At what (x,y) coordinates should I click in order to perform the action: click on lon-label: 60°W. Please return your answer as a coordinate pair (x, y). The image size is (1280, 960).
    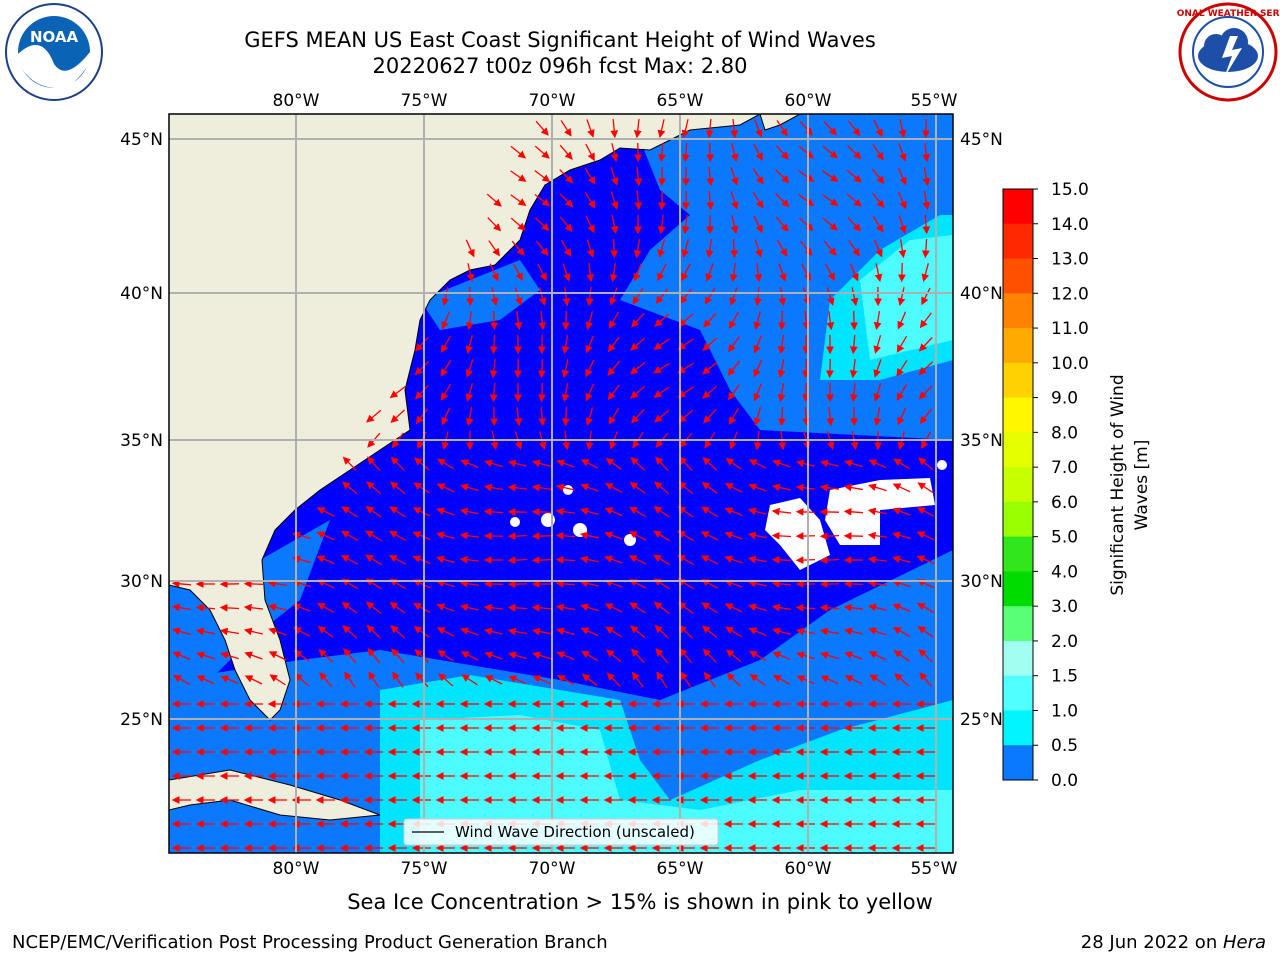
    Looking at the image, I should click on (808, 101).